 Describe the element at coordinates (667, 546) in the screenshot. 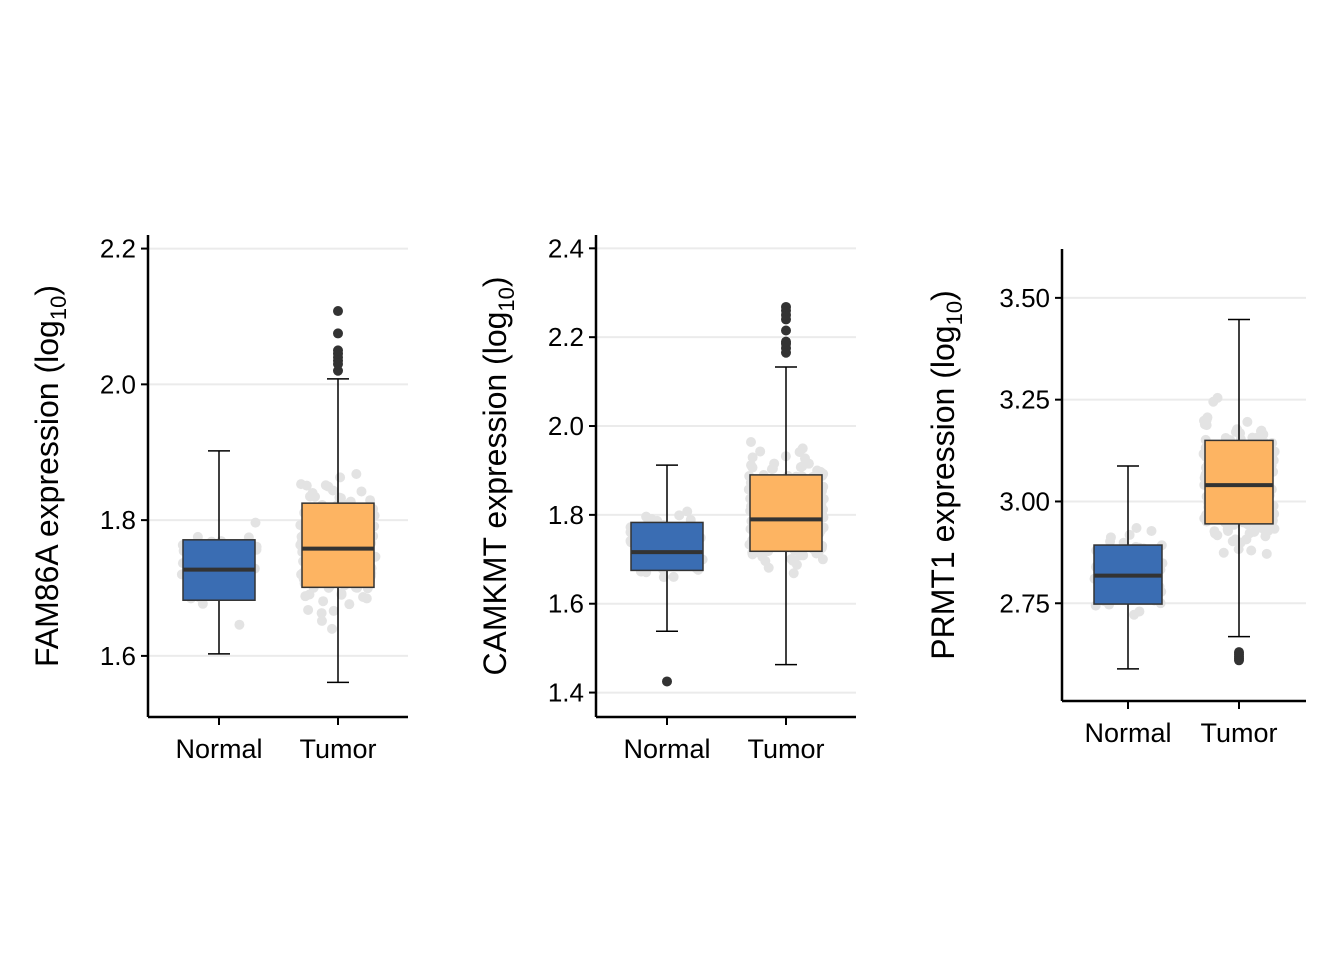

I see `box-normal` at that location.